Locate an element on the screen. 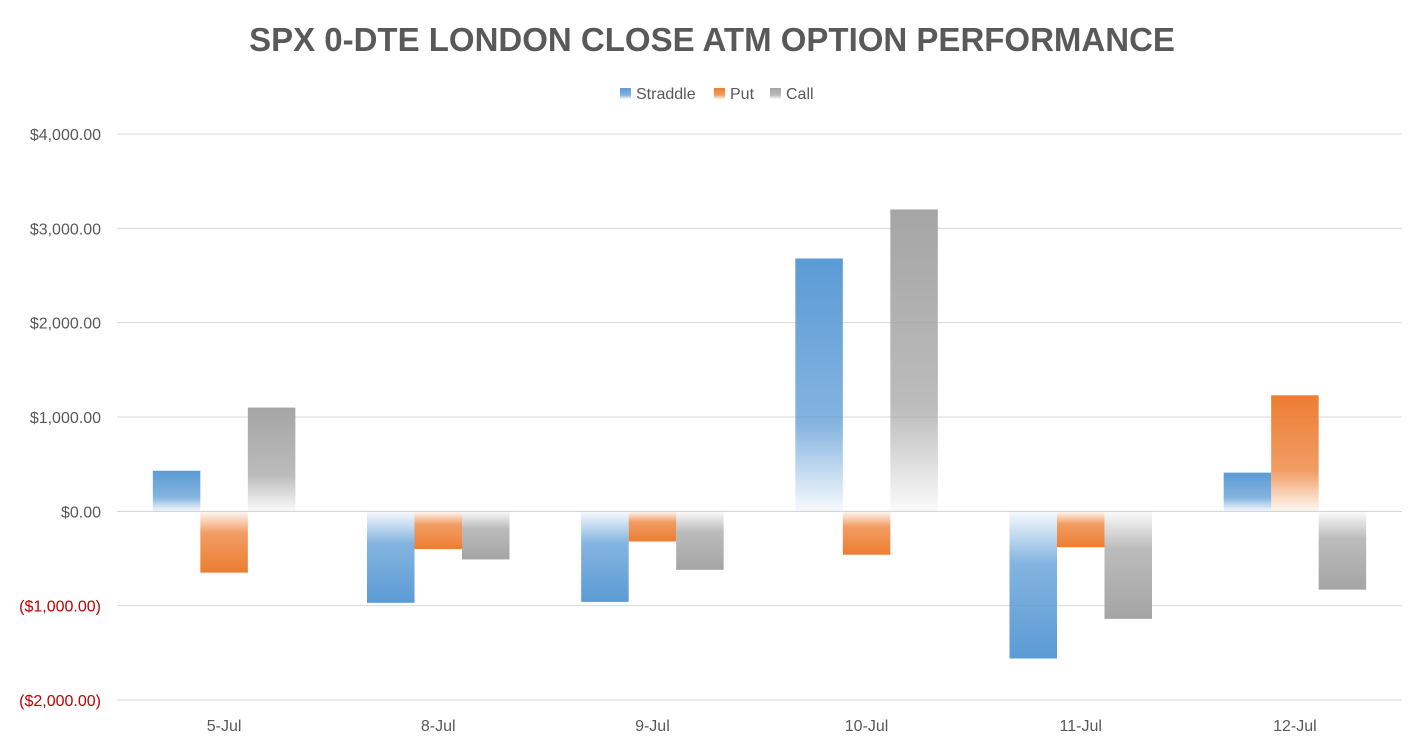 The height and width of the screenshot is (750, 1425). bar-straddle-9-jul is located at coordinates (605, 556).